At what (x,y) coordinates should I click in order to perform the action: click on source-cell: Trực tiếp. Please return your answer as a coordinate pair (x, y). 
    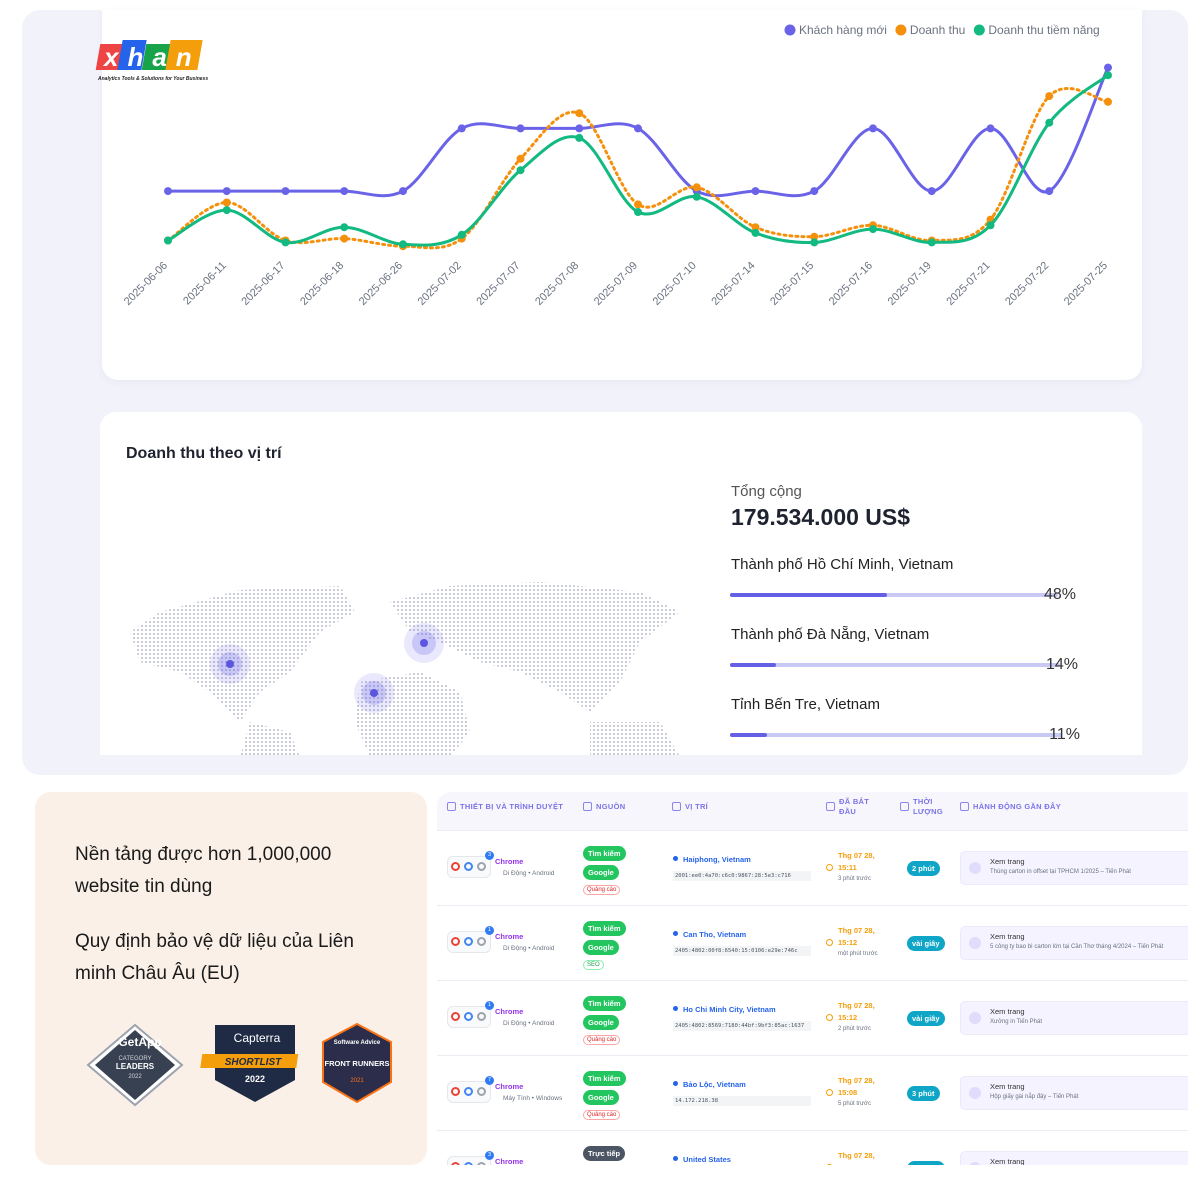
    Looking at the image, I should click on (623, 1155).